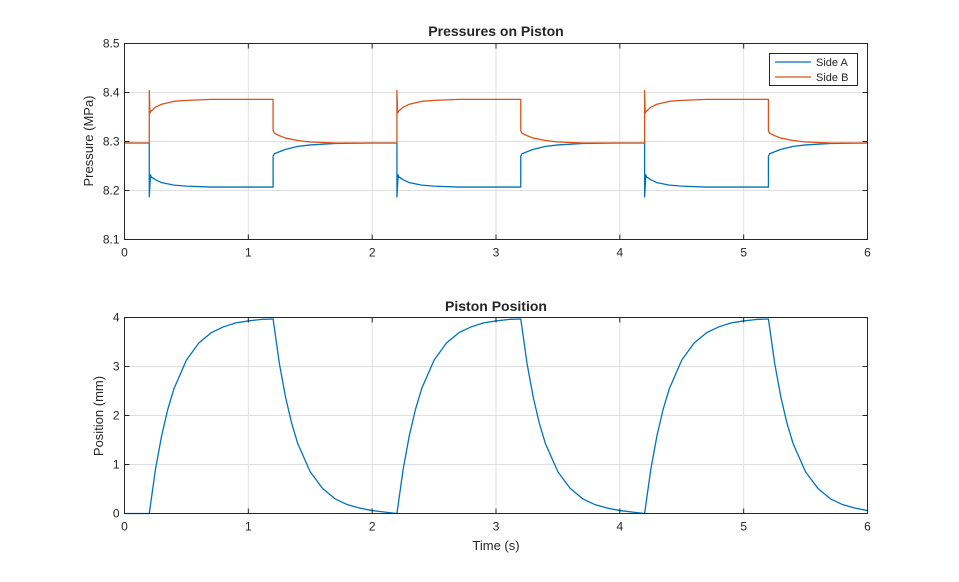 This screenshot has width=959, height=582. Describe the element at coordinates (372, 253) in the screenshot. I see `pressure-x-tick-label: 2` at that location.